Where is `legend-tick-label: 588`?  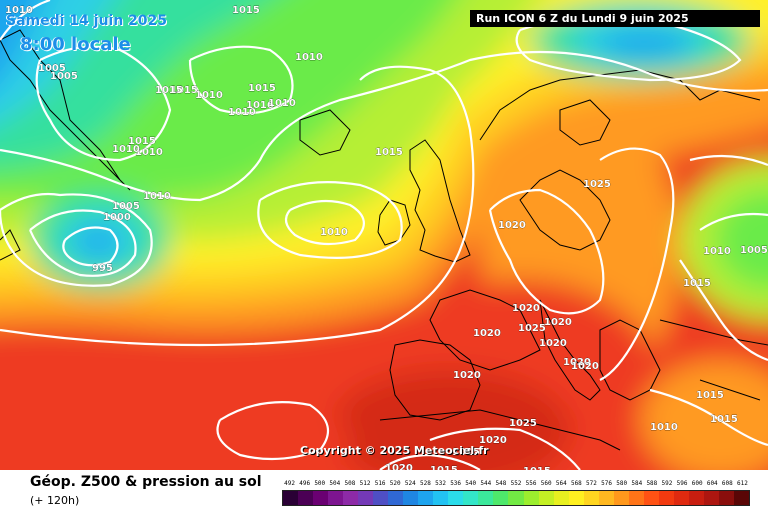
legend-tick-label: 588 is located at coordinates (652, 483).